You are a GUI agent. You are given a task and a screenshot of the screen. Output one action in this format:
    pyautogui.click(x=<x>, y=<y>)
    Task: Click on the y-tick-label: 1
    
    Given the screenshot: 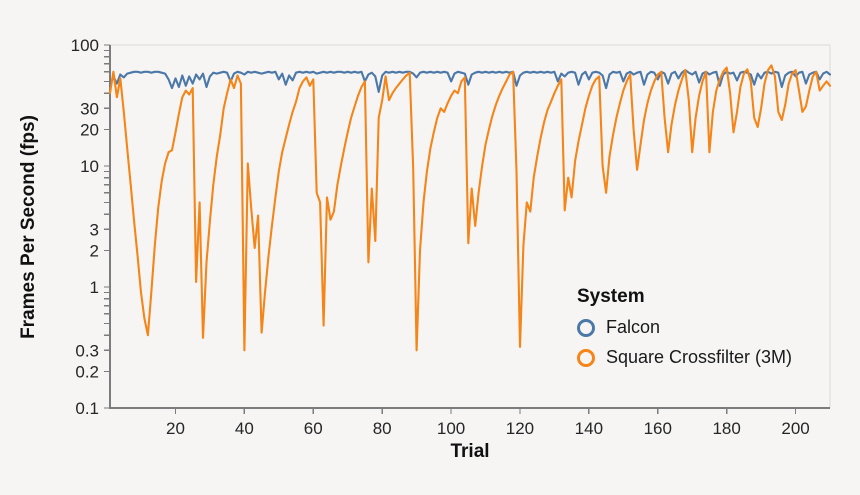 What is the action you would take?
    pyautogui.click(x=94, y=287)
    